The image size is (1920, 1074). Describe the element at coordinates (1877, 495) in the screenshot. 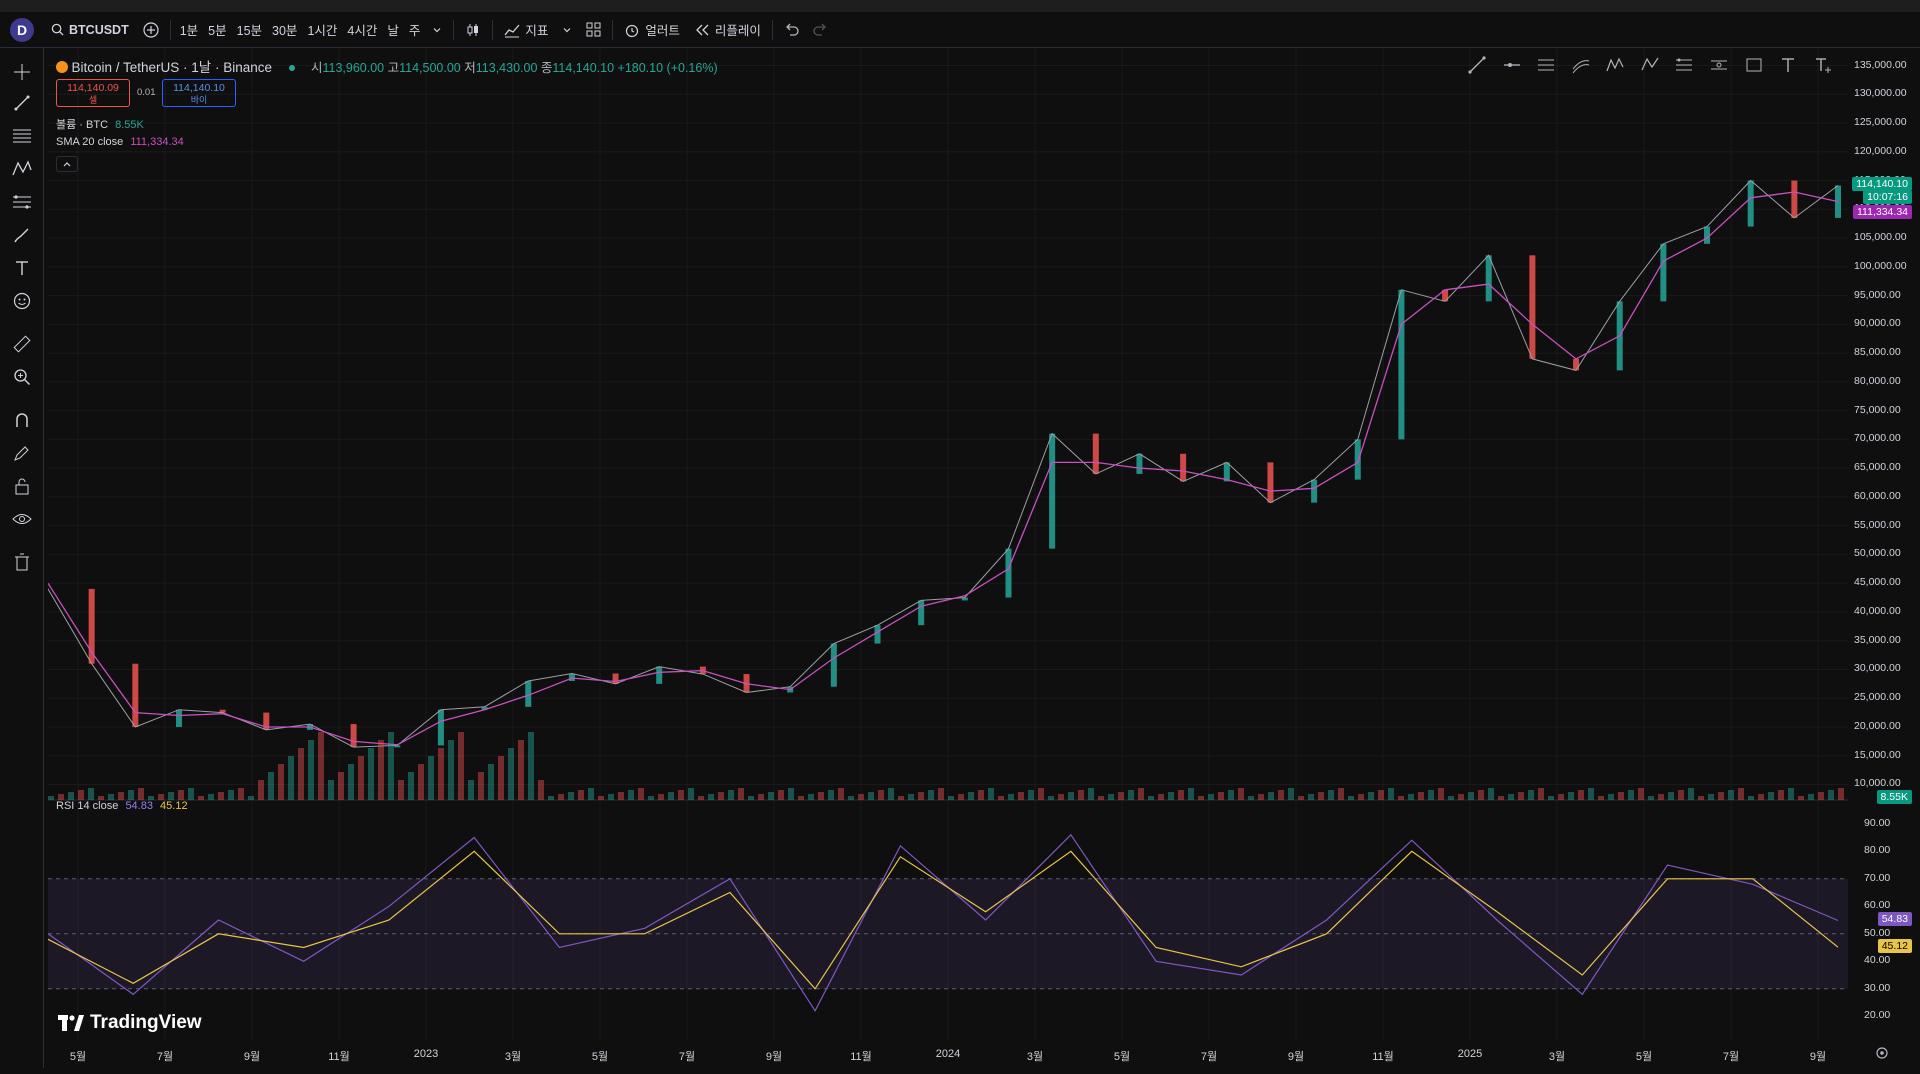

I see `price-tick-label: 60,000.00` at that location.